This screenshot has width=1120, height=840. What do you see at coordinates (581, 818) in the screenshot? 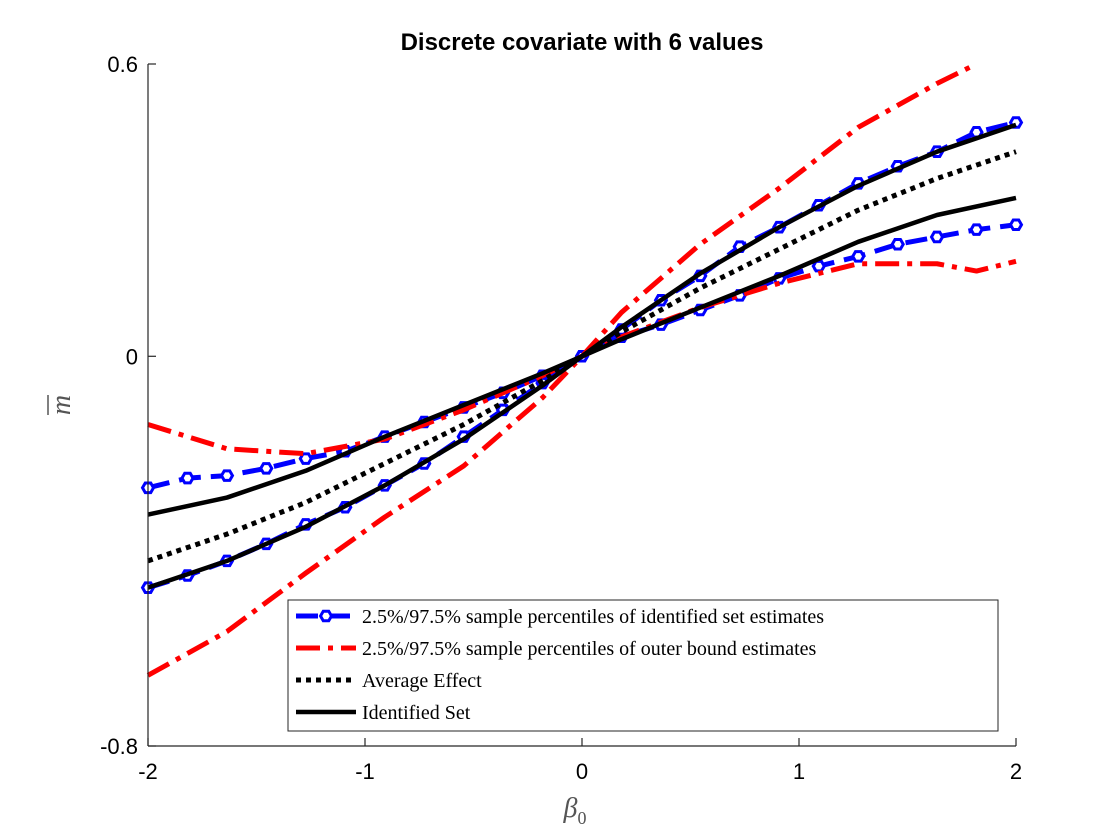
I see `x-axis-label-sub: 0` at bounding box center [581, 818].